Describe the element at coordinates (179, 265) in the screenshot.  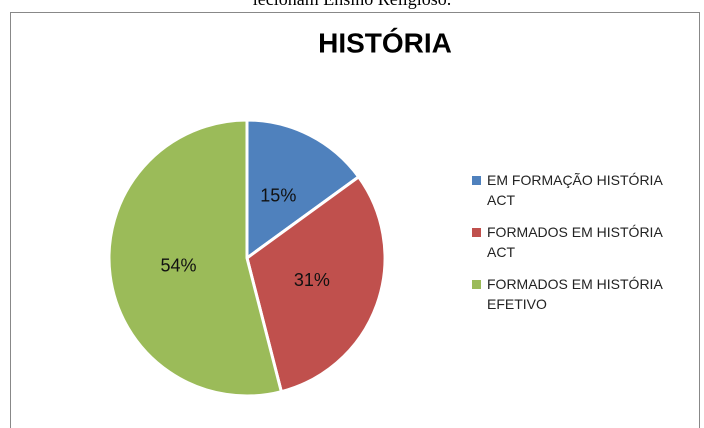
I see `data-label: 54%` at that location.